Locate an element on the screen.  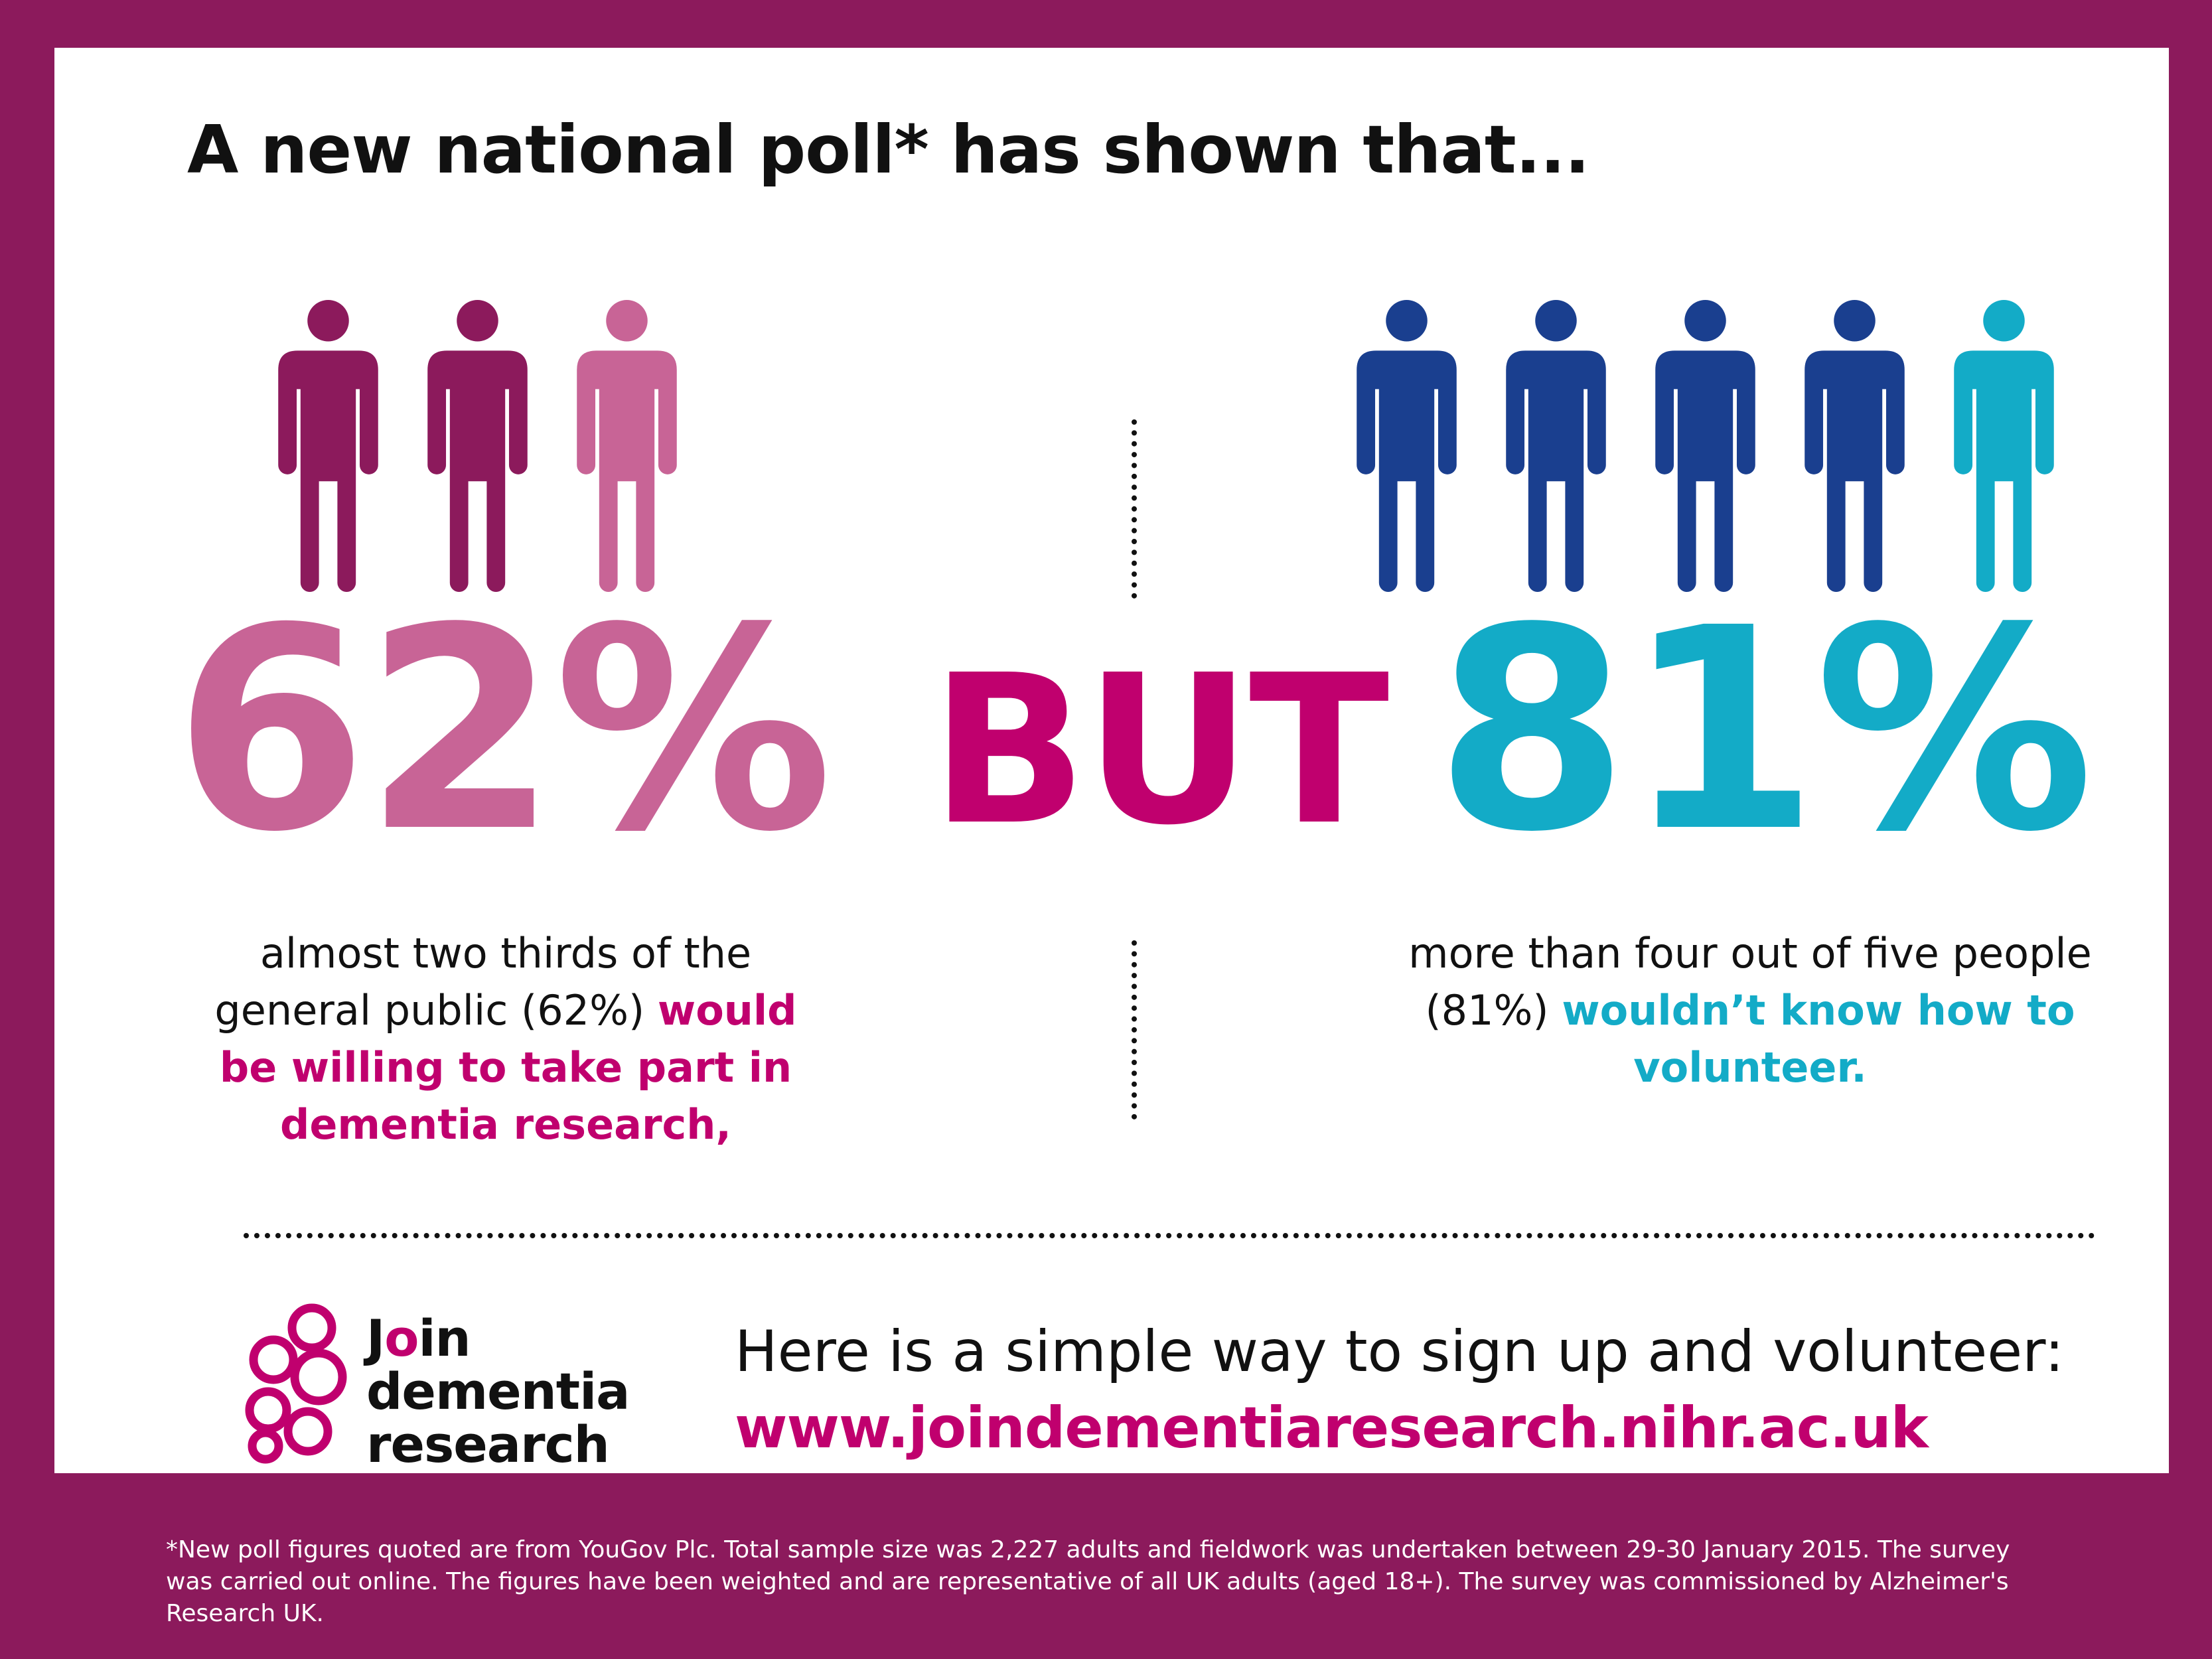
website-link: www.joindementiaresearch.nihr.ac.uk is located at coordinates (1332, 1428).